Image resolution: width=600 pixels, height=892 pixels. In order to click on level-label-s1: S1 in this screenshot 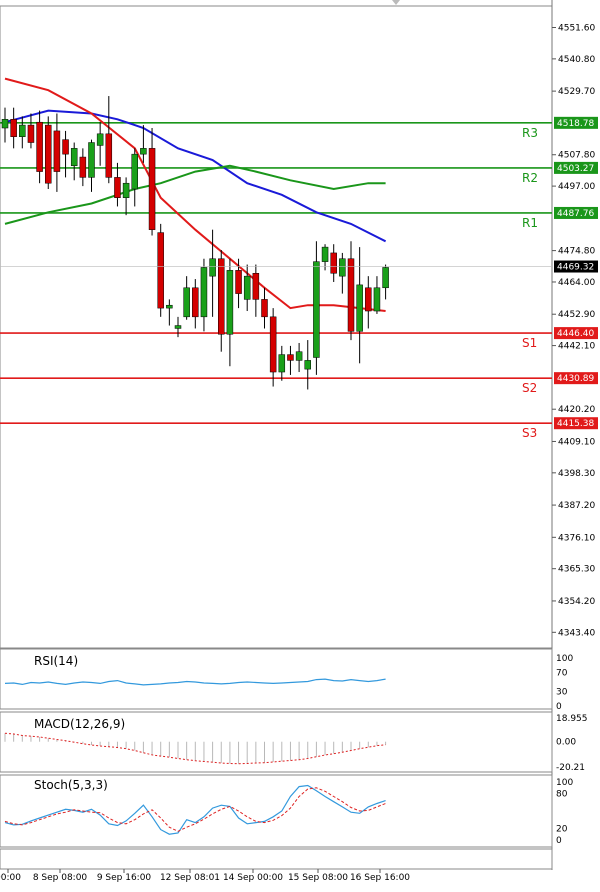, I will do `click(529, 343)`.